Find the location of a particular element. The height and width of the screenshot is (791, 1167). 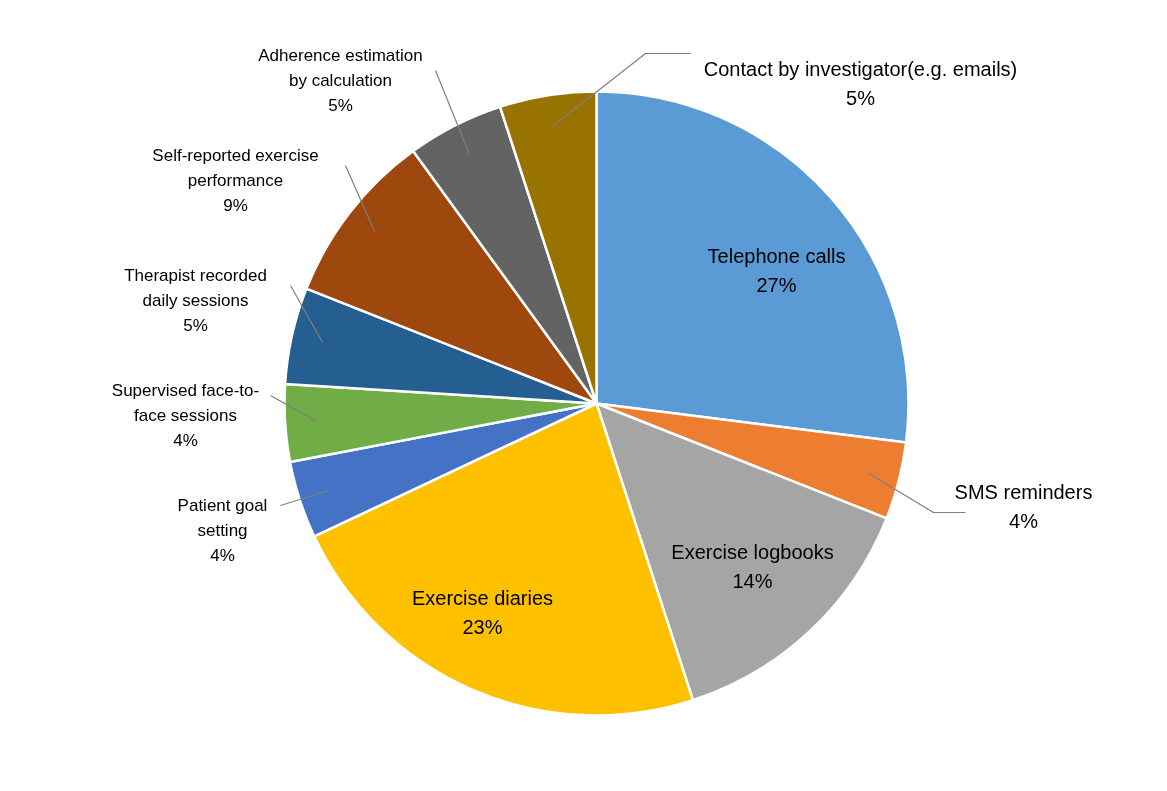

slice-label: Telephone calls is located at coordinates (776, 256).